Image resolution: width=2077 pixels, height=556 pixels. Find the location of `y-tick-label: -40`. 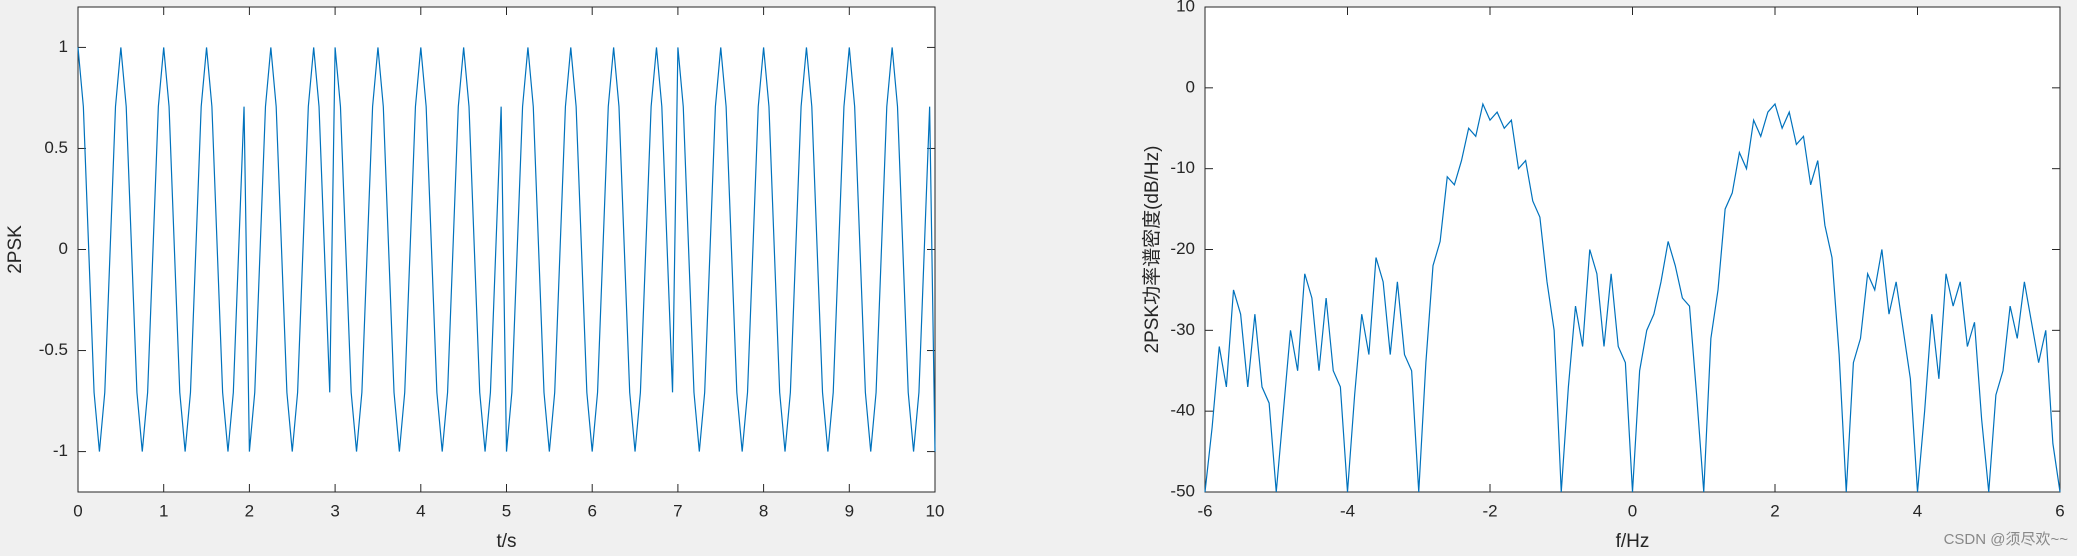

y-tick-label: -40 is located at coordinates (1182, 410).